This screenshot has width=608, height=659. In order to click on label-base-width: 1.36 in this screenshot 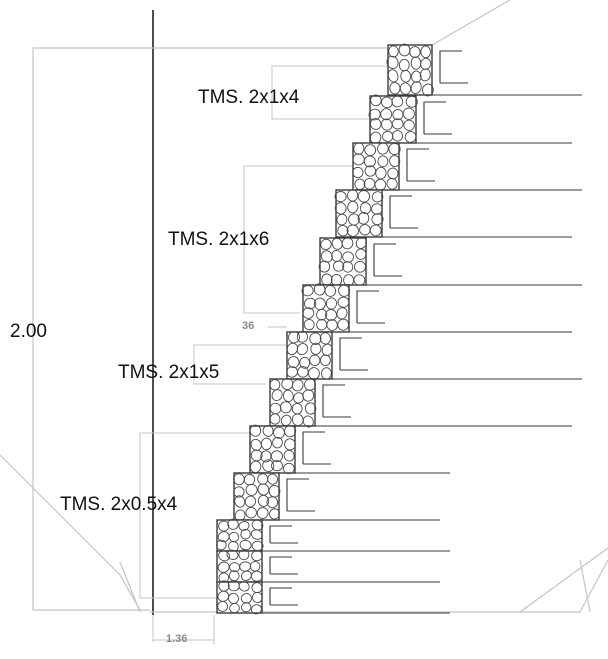, I will do `click(177, 639)`.